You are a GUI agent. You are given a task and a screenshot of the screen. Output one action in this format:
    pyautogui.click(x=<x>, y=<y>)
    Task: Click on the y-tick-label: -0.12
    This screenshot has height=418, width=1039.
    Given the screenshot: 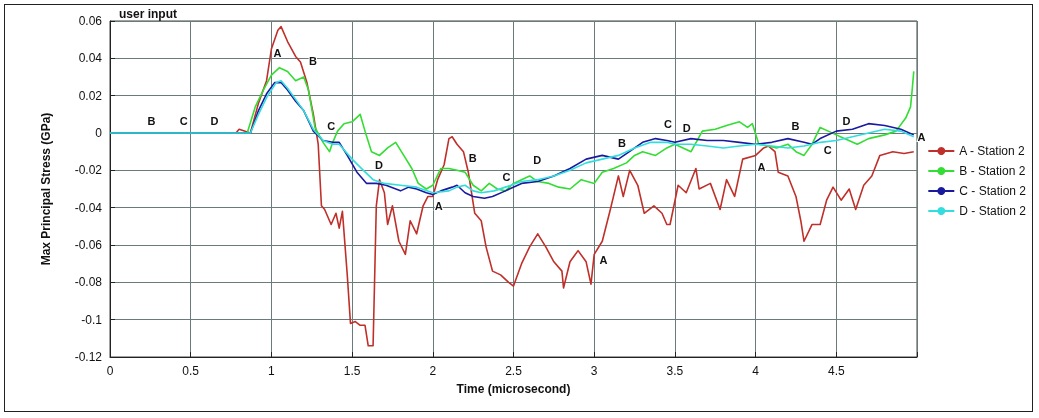 What is the action you would take?
    pyautogui.click(x=88, y=357)
    